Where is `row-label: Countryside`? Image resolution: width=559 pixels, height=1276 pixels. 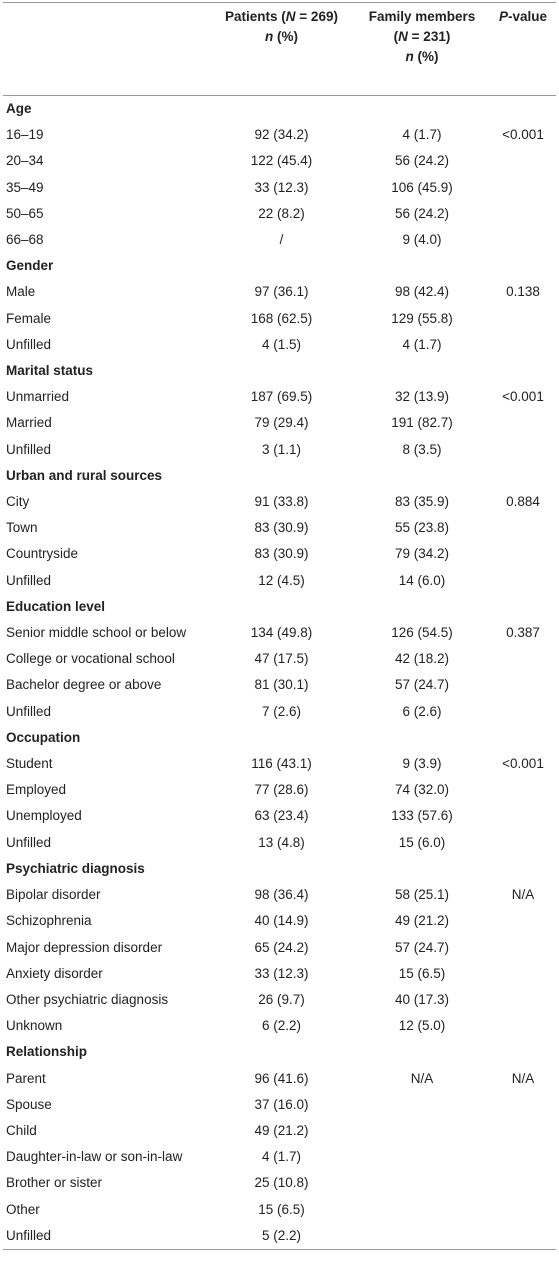
row-label: Countryside is located at coordinates (42, 554).